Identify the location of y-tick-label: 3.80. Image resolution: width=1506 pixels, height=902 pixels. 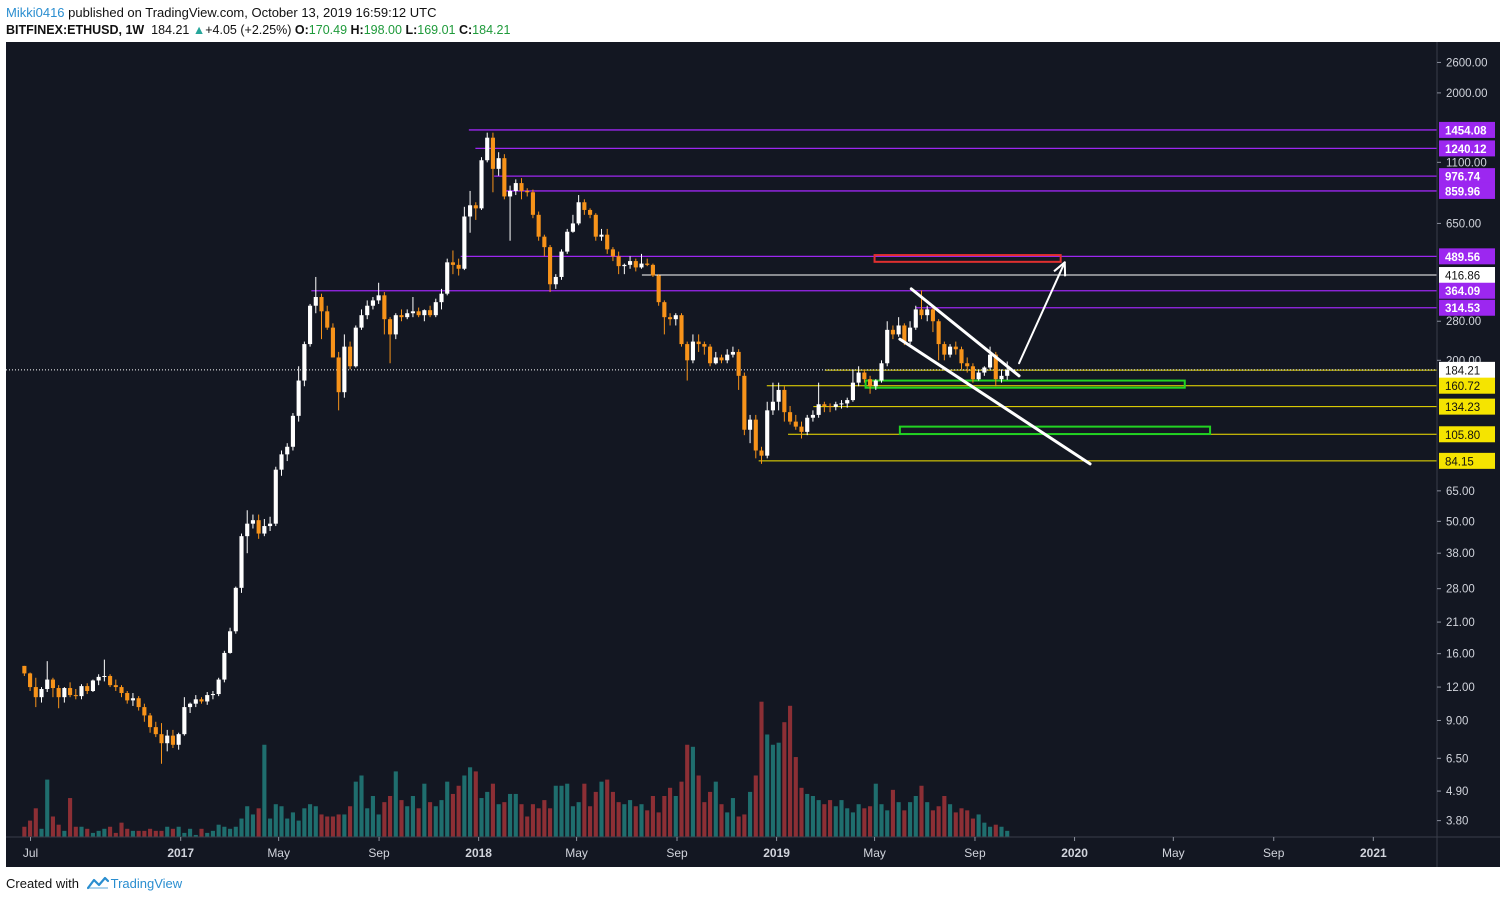
(1457, 822).